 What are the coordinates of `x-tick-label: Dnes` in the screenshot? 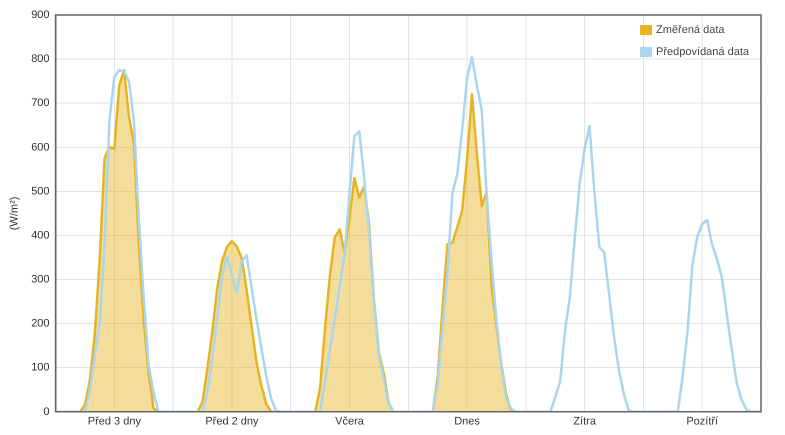 It's located at (467, 421).